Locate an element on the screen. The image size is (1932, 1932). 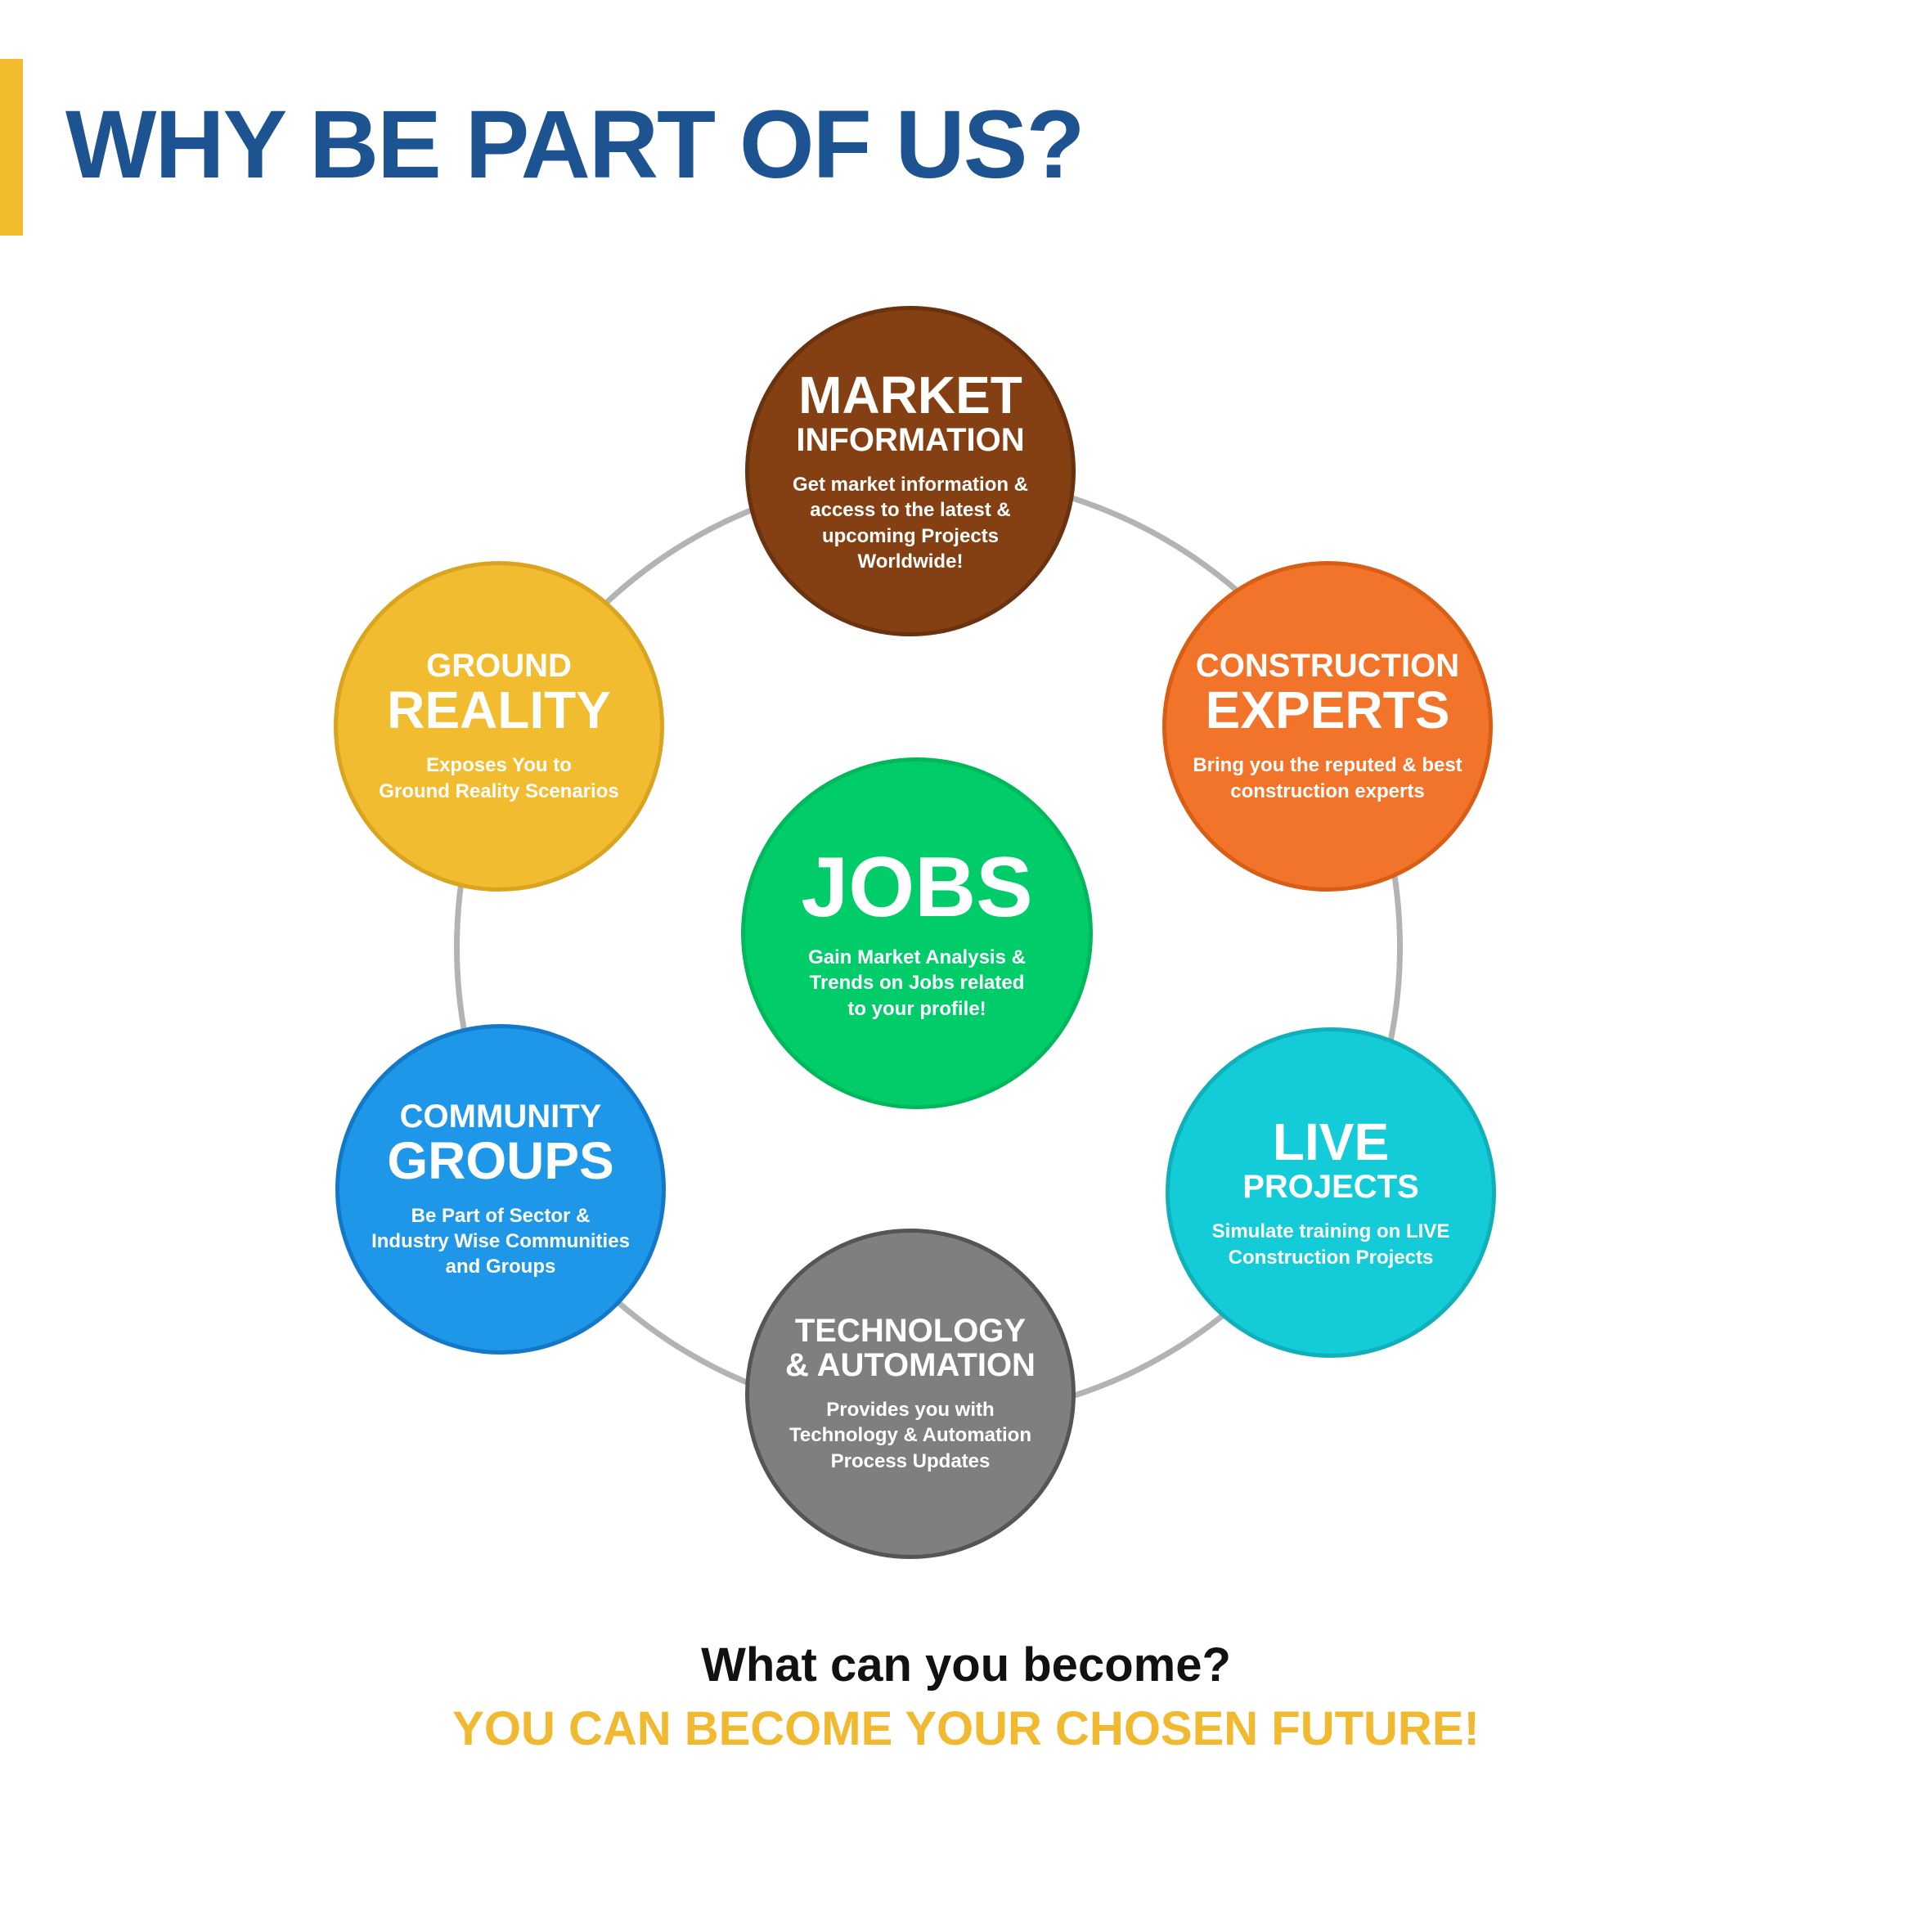
node-live-title-line2: PROJECTS is located at coordinates (1331, 1188).